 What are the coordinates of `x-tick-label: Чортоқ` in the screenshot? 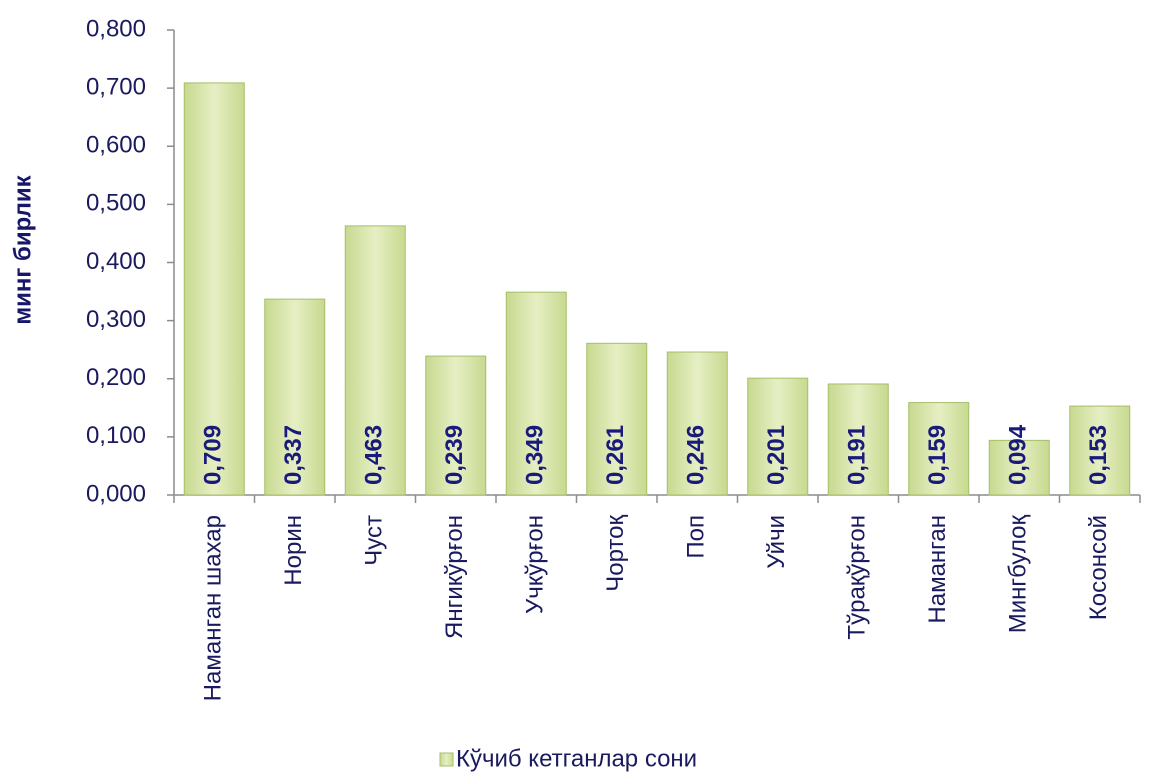 It's located at (615, 553).